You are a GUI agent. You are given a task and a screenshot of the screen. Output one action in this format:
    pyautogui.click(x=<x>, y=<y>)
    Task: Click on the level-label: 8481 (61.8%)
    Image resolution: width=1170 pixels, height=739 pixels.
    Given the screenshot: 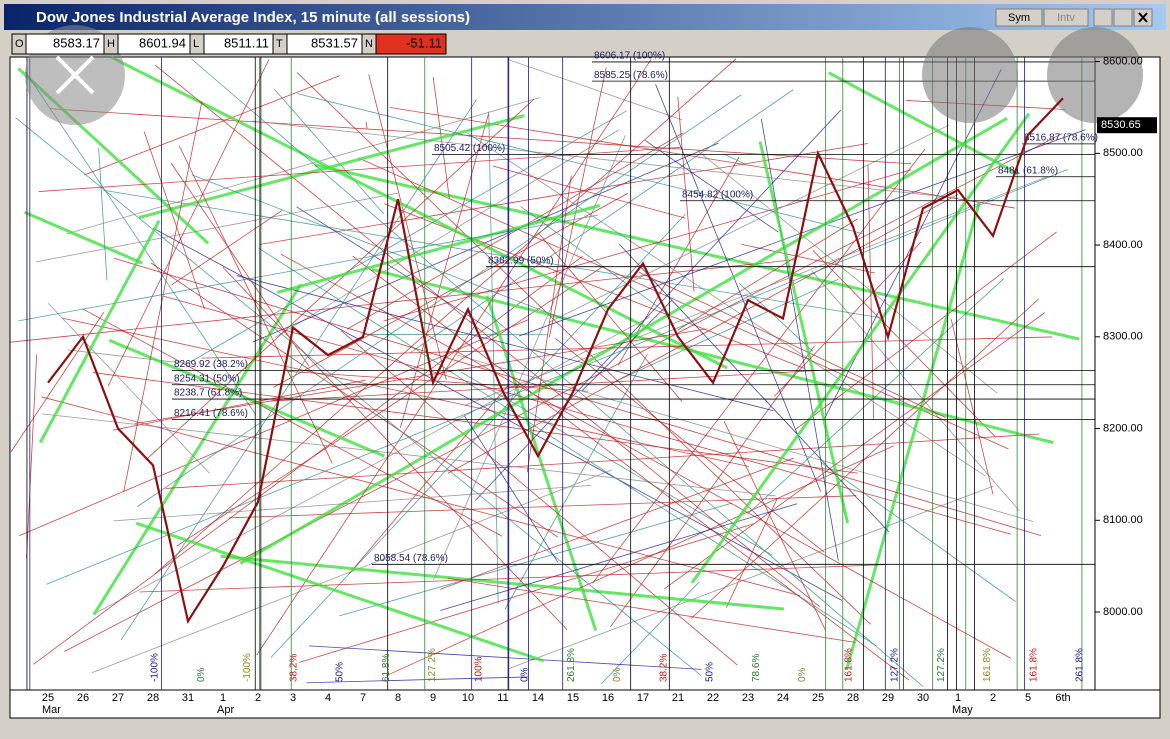 What is the action you would take?
    pyautogui.click(x=1028, y=170)
    